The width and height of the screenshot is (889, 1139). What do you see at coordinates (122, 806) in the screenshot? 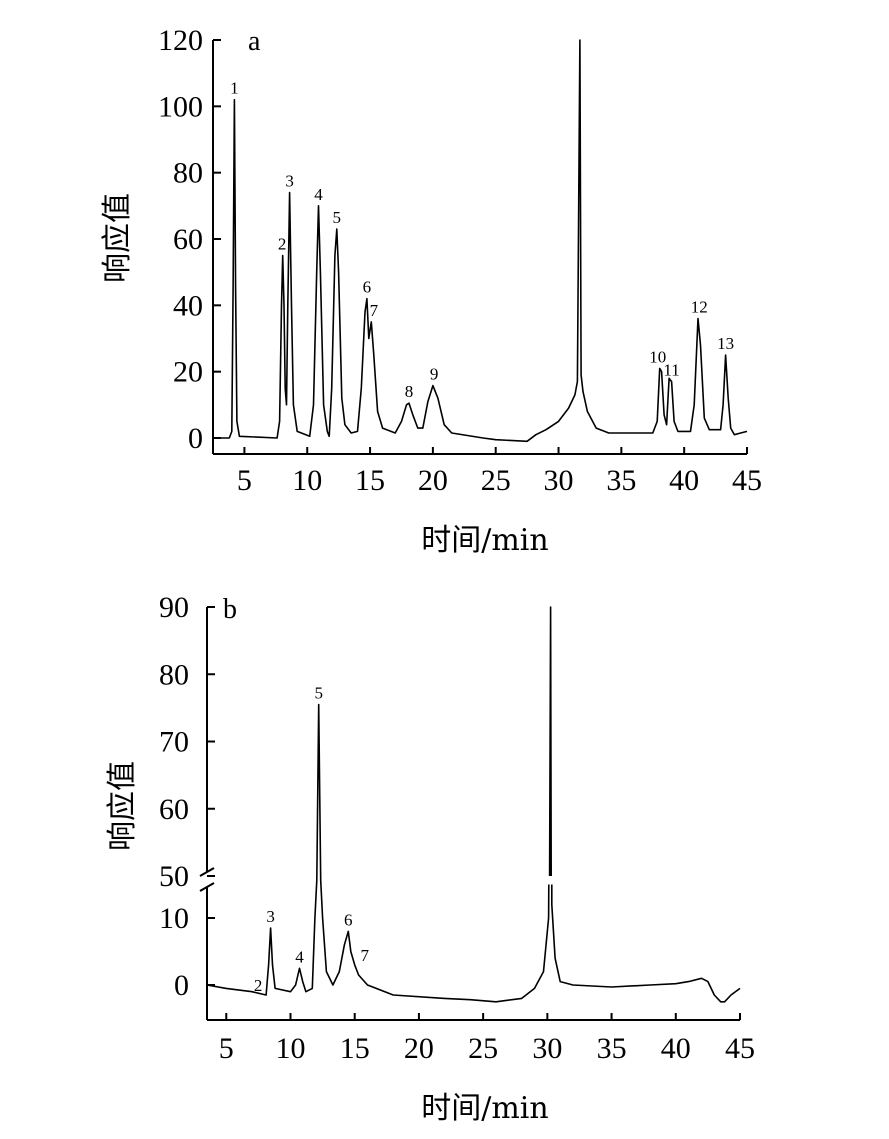
I see `panel-b-y-axis-title: 响应值` at bounding box center [122, 806].